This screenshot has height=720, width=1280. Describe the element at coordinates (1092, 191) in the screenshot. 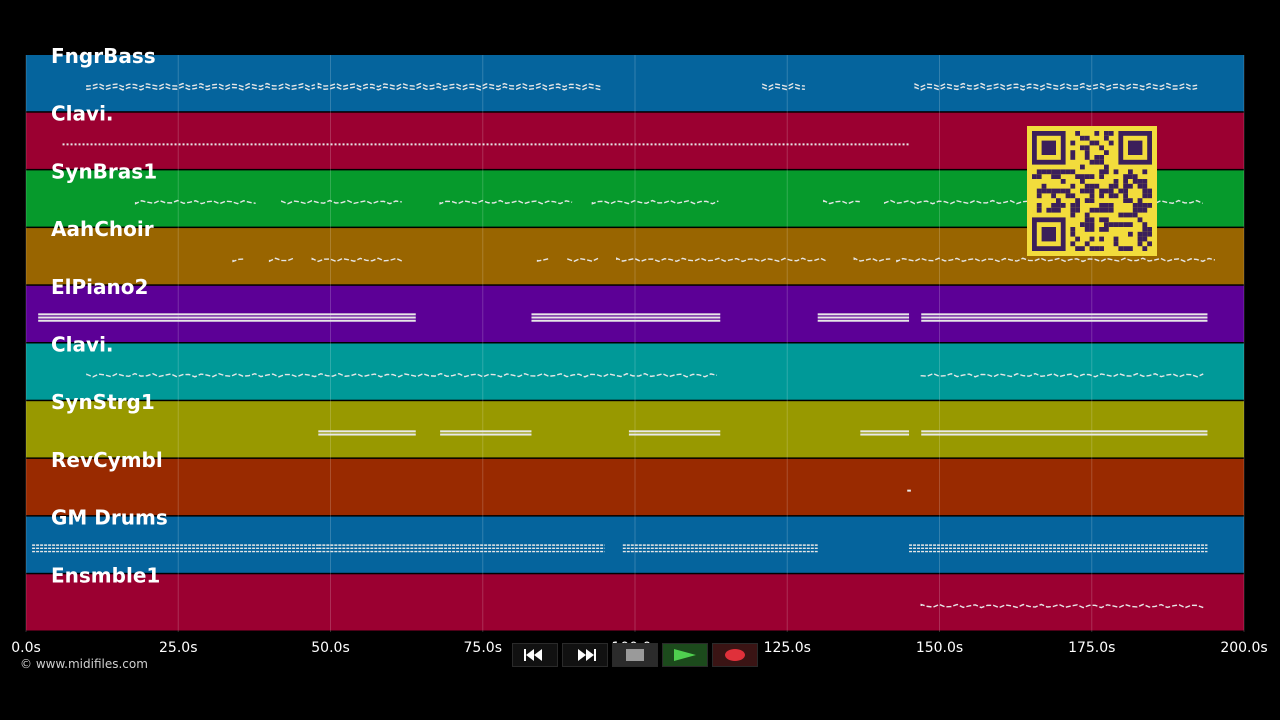

I see `qr-code-icon` at that location.